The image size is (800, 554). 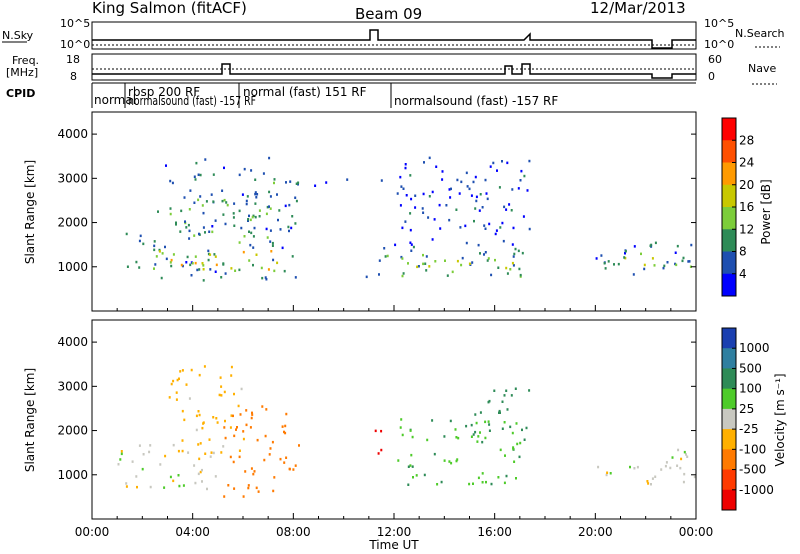 I want to click on title-center: Beam 09, so click(x=388, y=14).